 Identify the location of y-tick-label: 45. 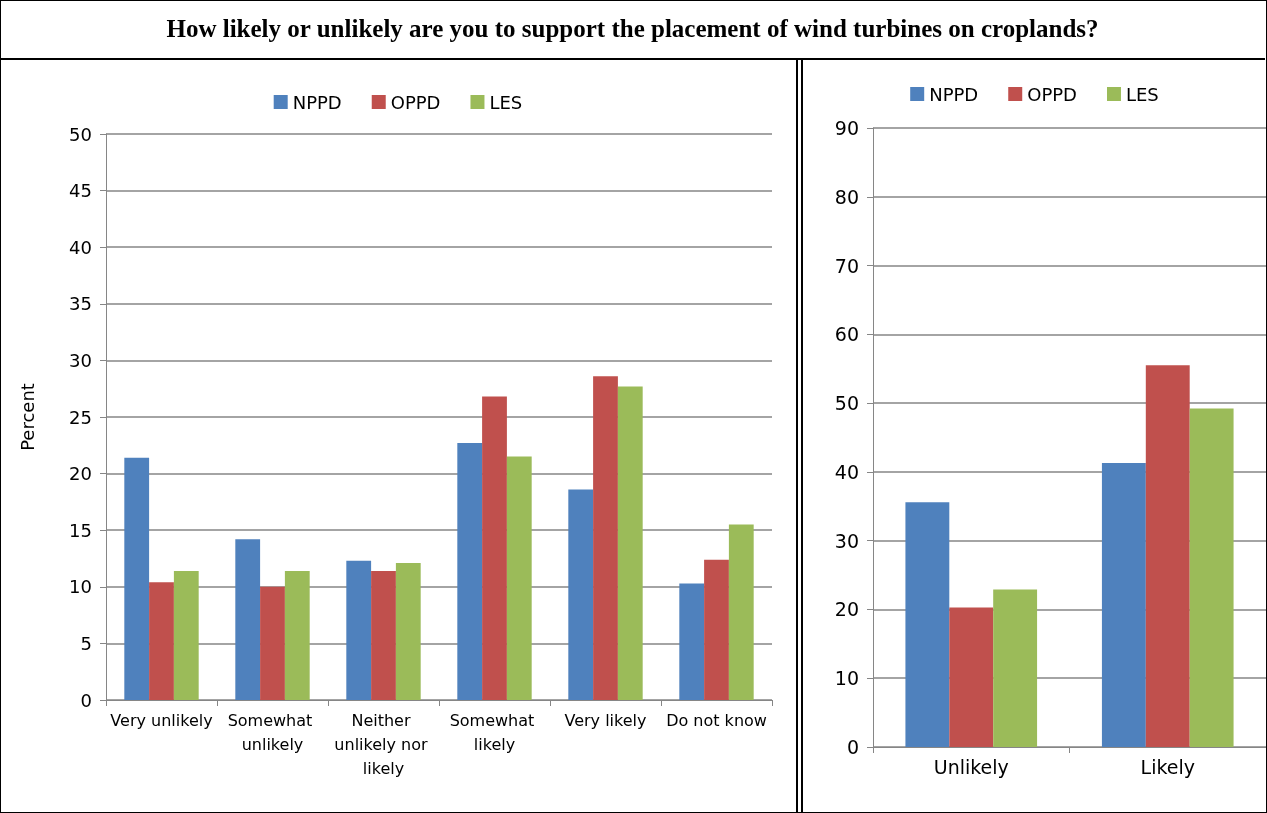
(80, 191).